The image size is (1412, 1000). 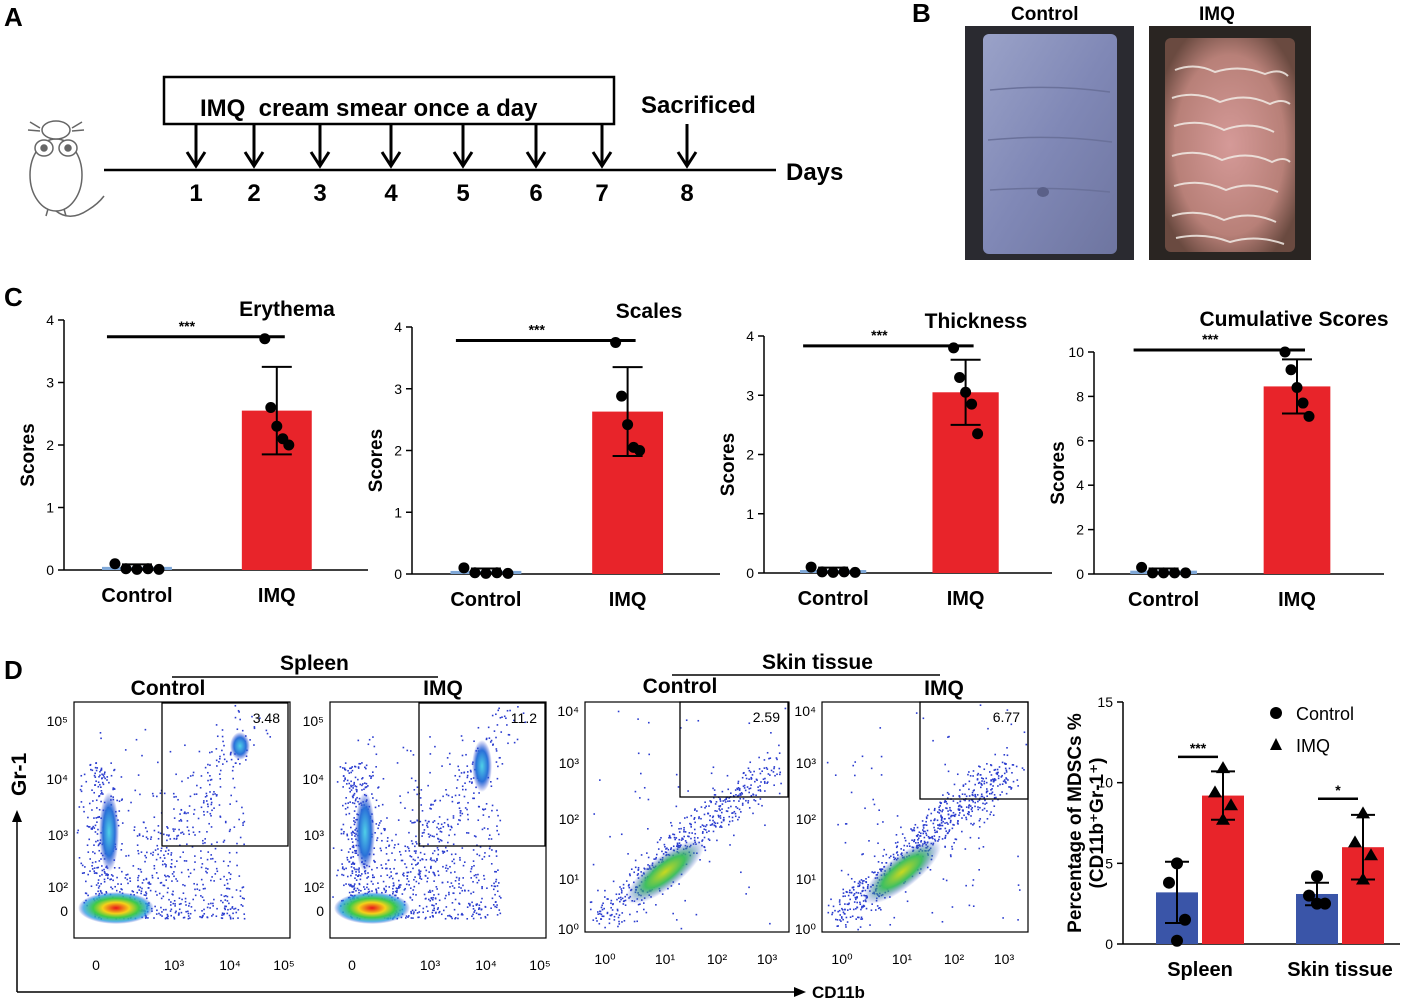 I want to click on legend-imq-marker, so click(x=1276, y=744).